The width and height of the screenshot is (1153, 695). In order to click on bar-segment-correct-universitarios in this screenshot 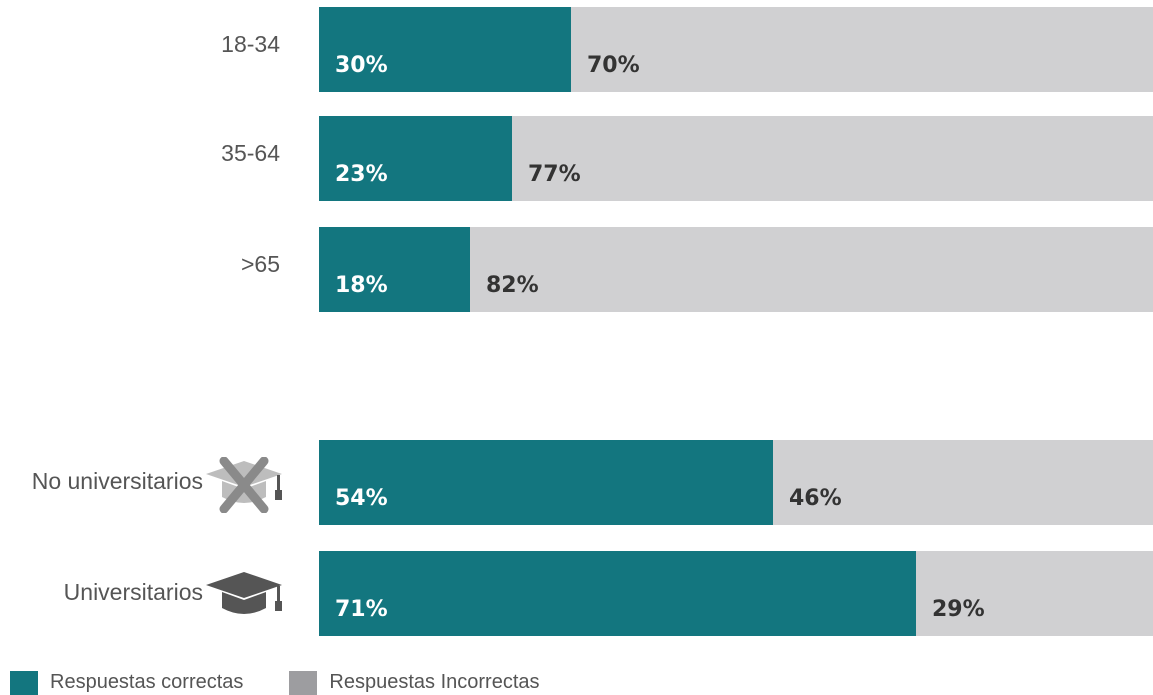, I will do `click(617, 593)`.